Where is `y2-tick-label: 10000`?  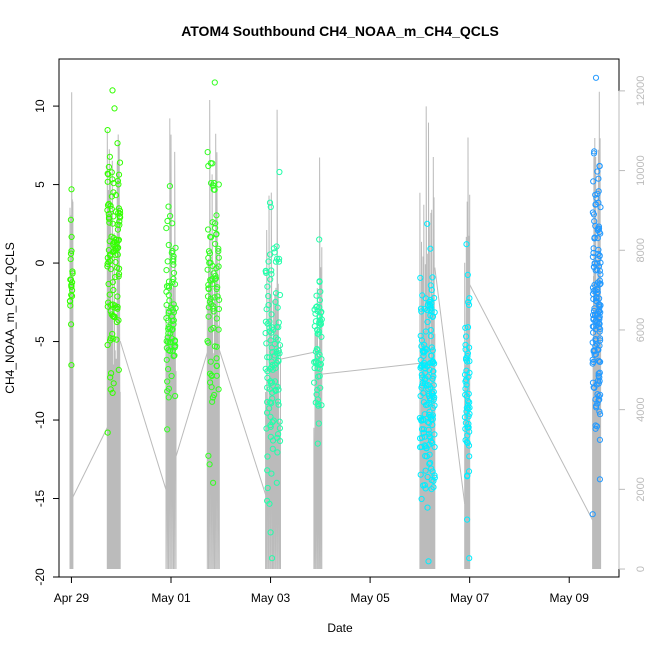
y2-tick-label: 10000 is located at coordinates (641, 170).